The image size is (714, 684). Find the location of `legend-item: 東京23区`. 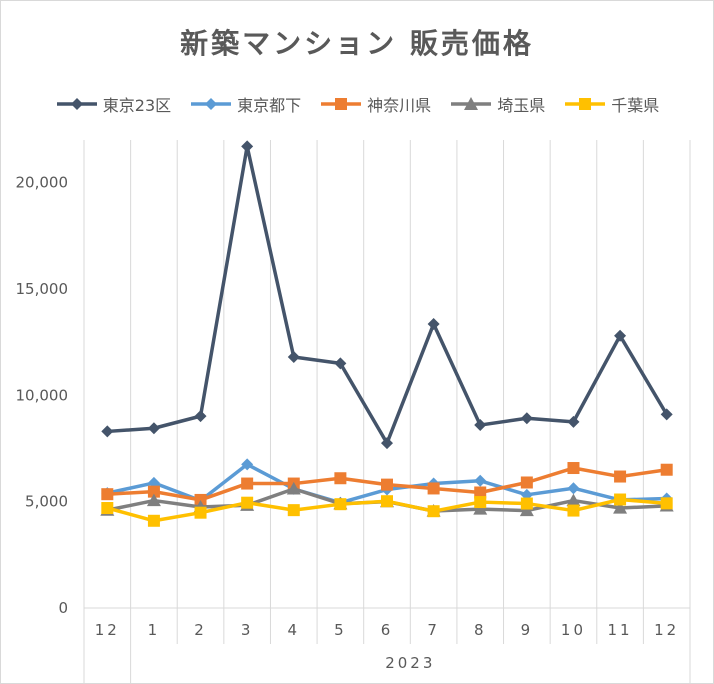

legend-item: 東京23区 is located at coordinates (113, 104).